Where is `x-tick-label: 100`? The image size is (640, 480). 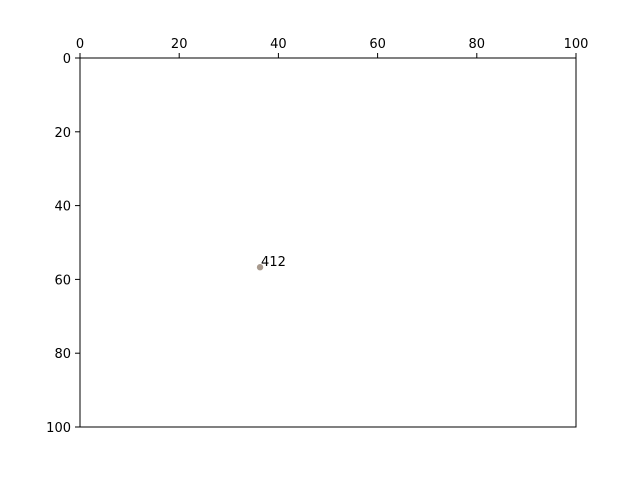
x-tick-label: 100 is located at coordinates (576, 44).